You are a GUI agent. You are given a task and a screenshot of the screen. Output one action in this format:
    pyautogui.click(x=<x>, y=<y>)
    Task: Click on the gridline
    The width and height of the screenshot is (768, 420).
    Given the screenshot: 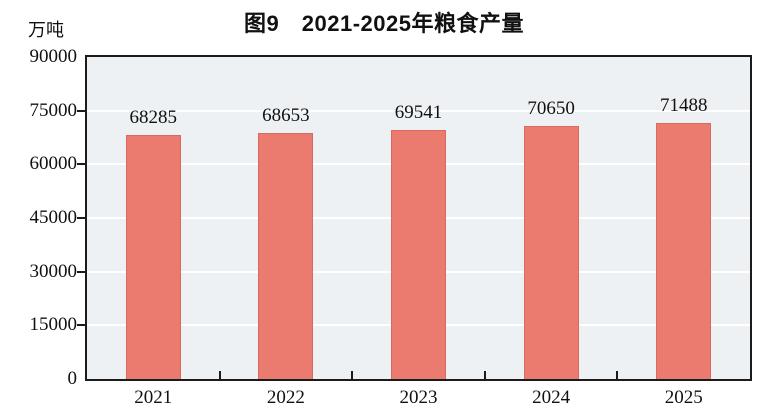 What is the action you would take?
    pyautogui.click(x=418, y=110)
    